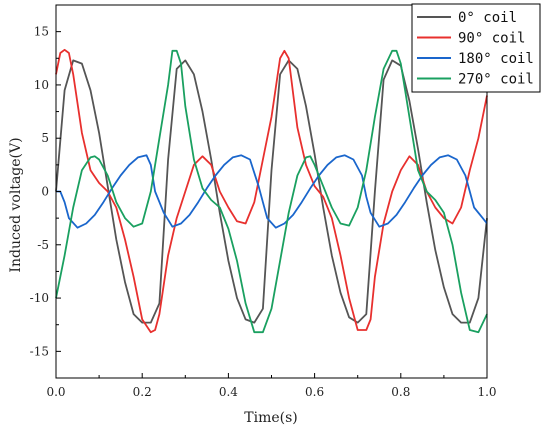 This screenshot has width=550, height=433. I want to click on legend-label-0: 0° coil, so click(487, 18).